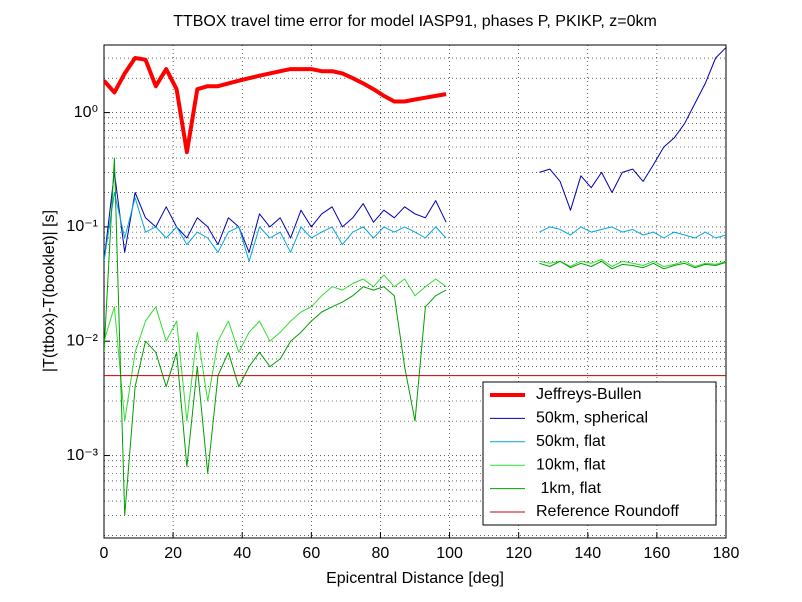  I want to click on y-tick-label: 10⁻², so click(82, 340).